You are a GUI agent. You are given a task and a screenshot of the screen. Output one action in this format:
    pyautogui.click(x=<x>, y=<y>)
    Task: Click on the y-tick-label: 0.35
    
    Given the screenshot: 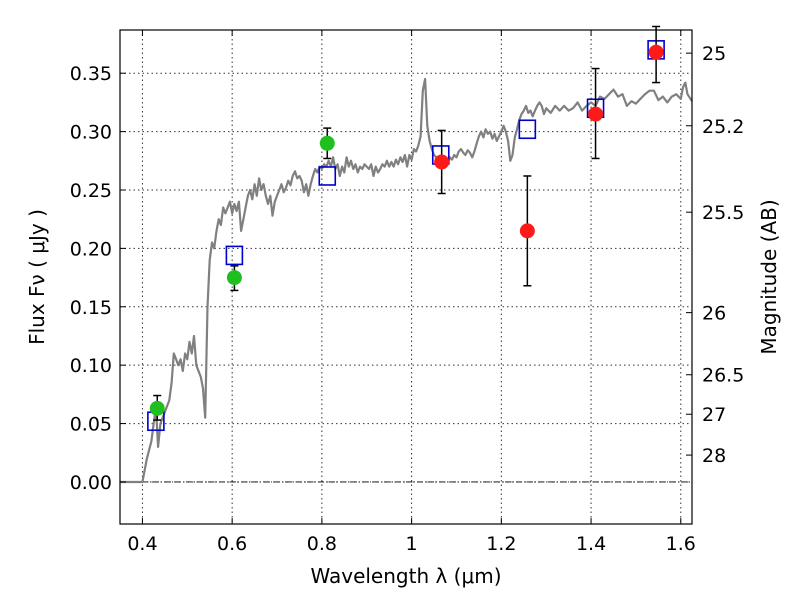 What is the action you would take?
    pyautogui.click(x=91, y=74)
    